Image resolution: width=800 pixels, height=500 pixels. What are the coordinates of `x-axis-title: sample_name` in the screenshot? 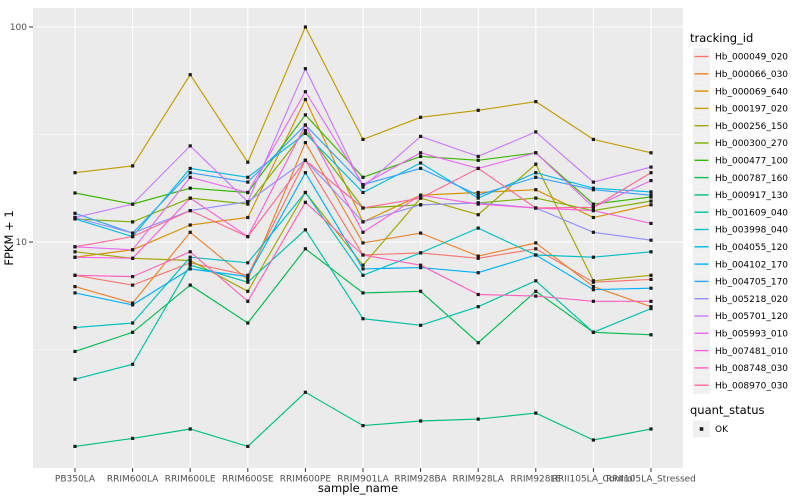 It's located at (358, 488).